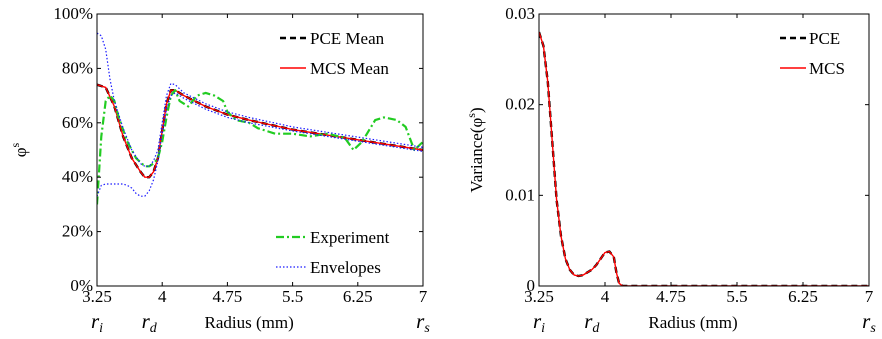 Image resolution: width=882 pixels, height=339 pixels. I want to click on x-symbol-sub-1-2: d, so click(154, 328).